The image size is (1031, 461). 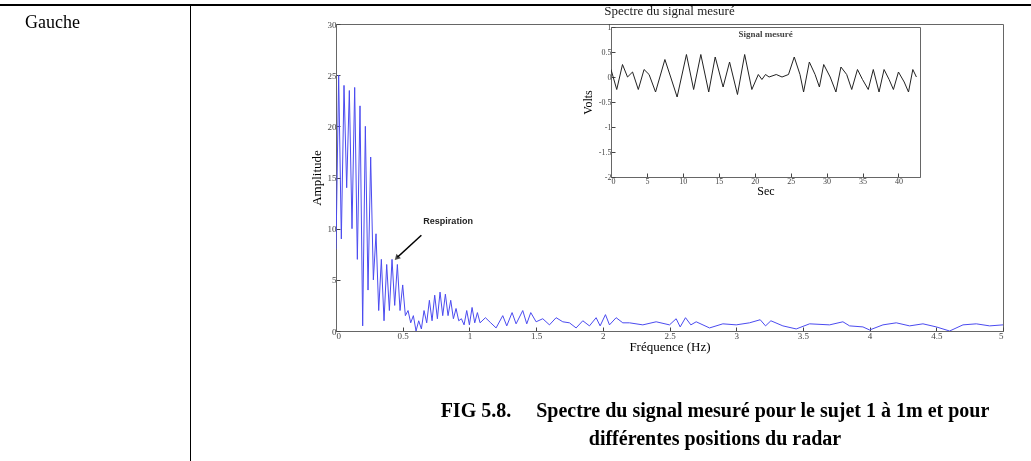 What do you see at coordinates (827, 181) in the screenshot?
I see `x-tick-label: 30` at bounding box center [827, 181].